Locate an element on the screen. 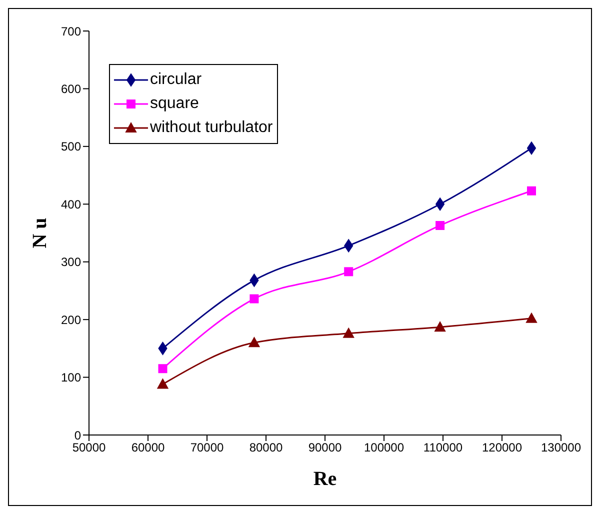  y-tick-label: 200 is located at coordinates (71, 319).